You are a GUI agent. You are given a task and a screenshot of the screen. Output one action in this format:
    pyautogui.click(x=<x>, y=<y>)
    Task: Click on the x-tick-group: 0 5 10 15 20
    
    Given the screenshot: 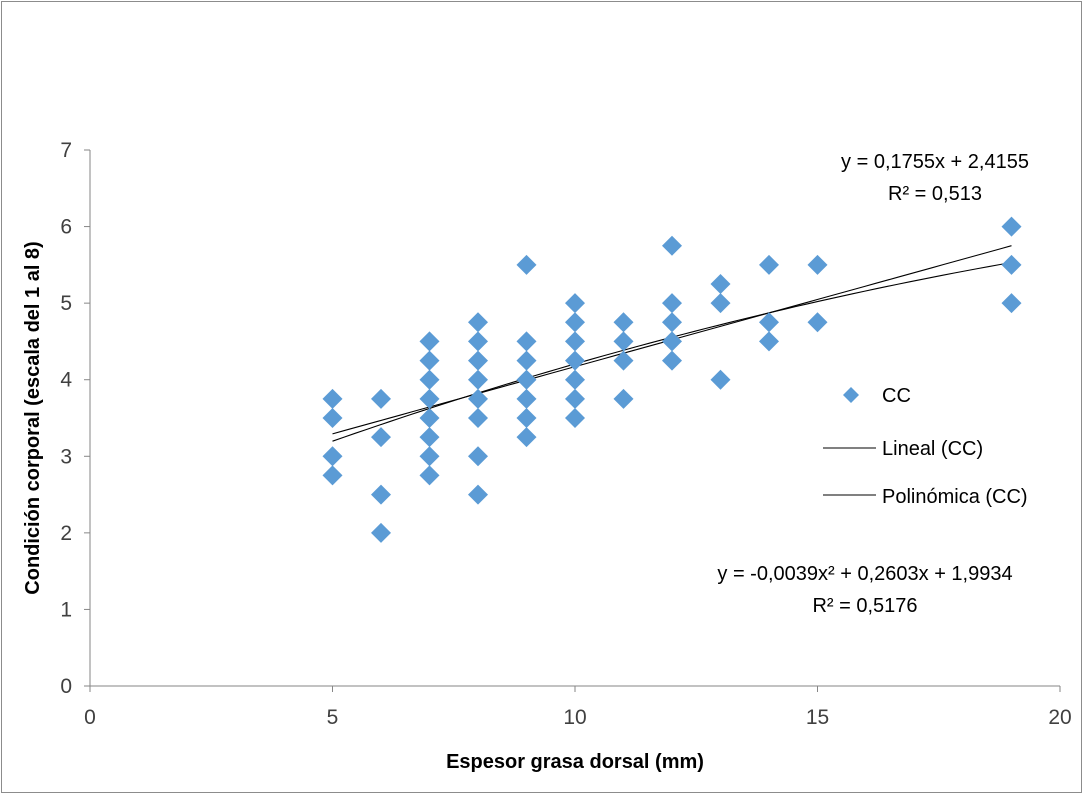 What is the action you would take?
    pyautogui.click(x=578, y=707)
    